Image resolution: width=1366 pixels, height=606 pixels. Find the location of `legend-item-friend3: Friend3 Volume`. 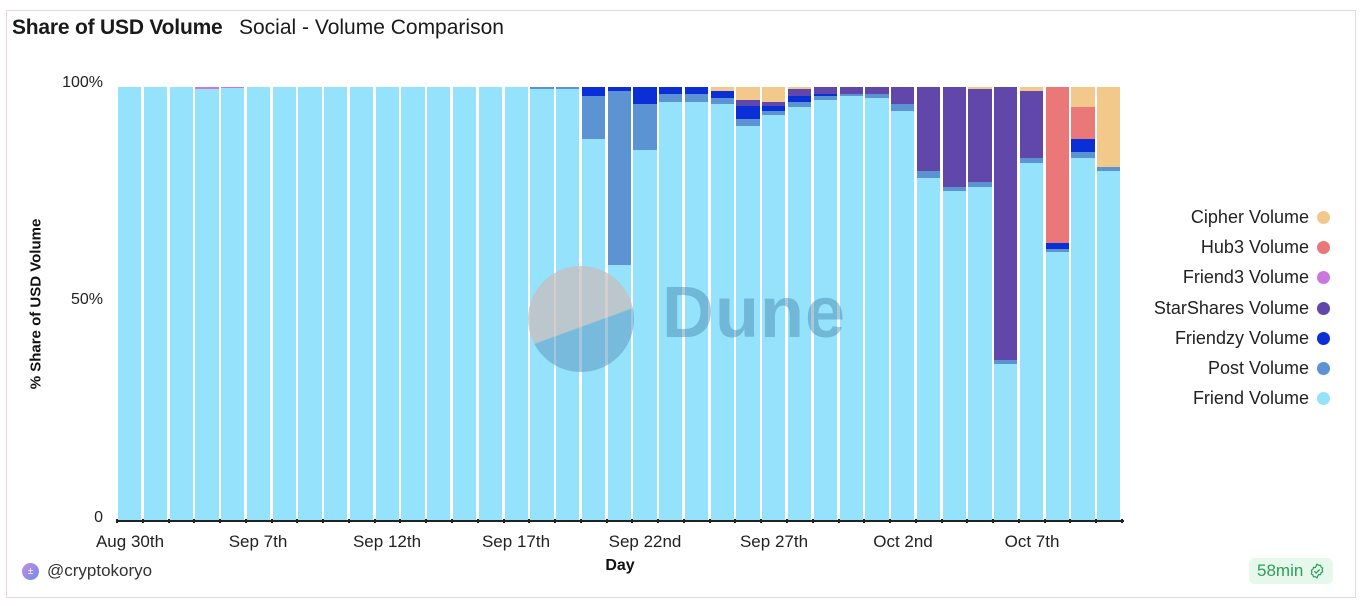

legend-item-friend3: Friend3 Volume is located at coordinates (1230, 278).